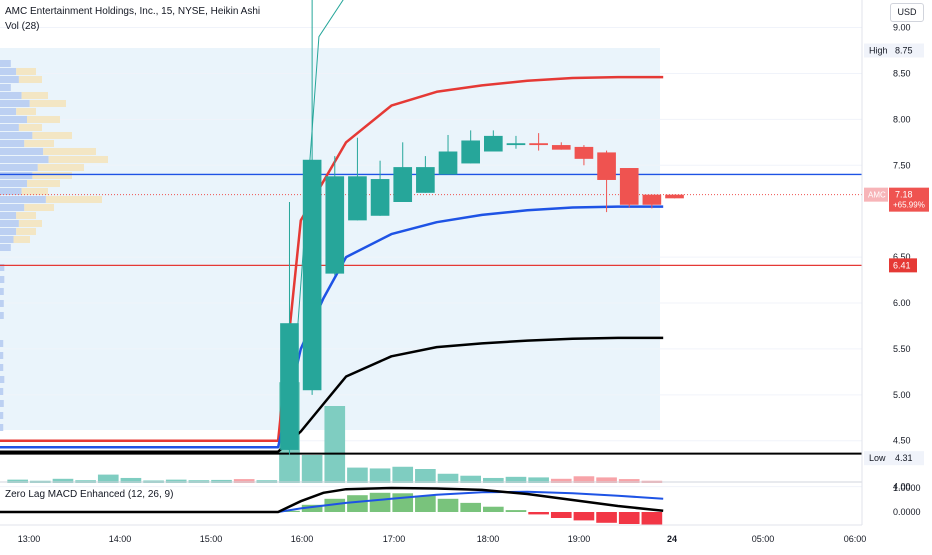 The image size is (932, 555). I want to click on low-label: Low, so click(877, 458).